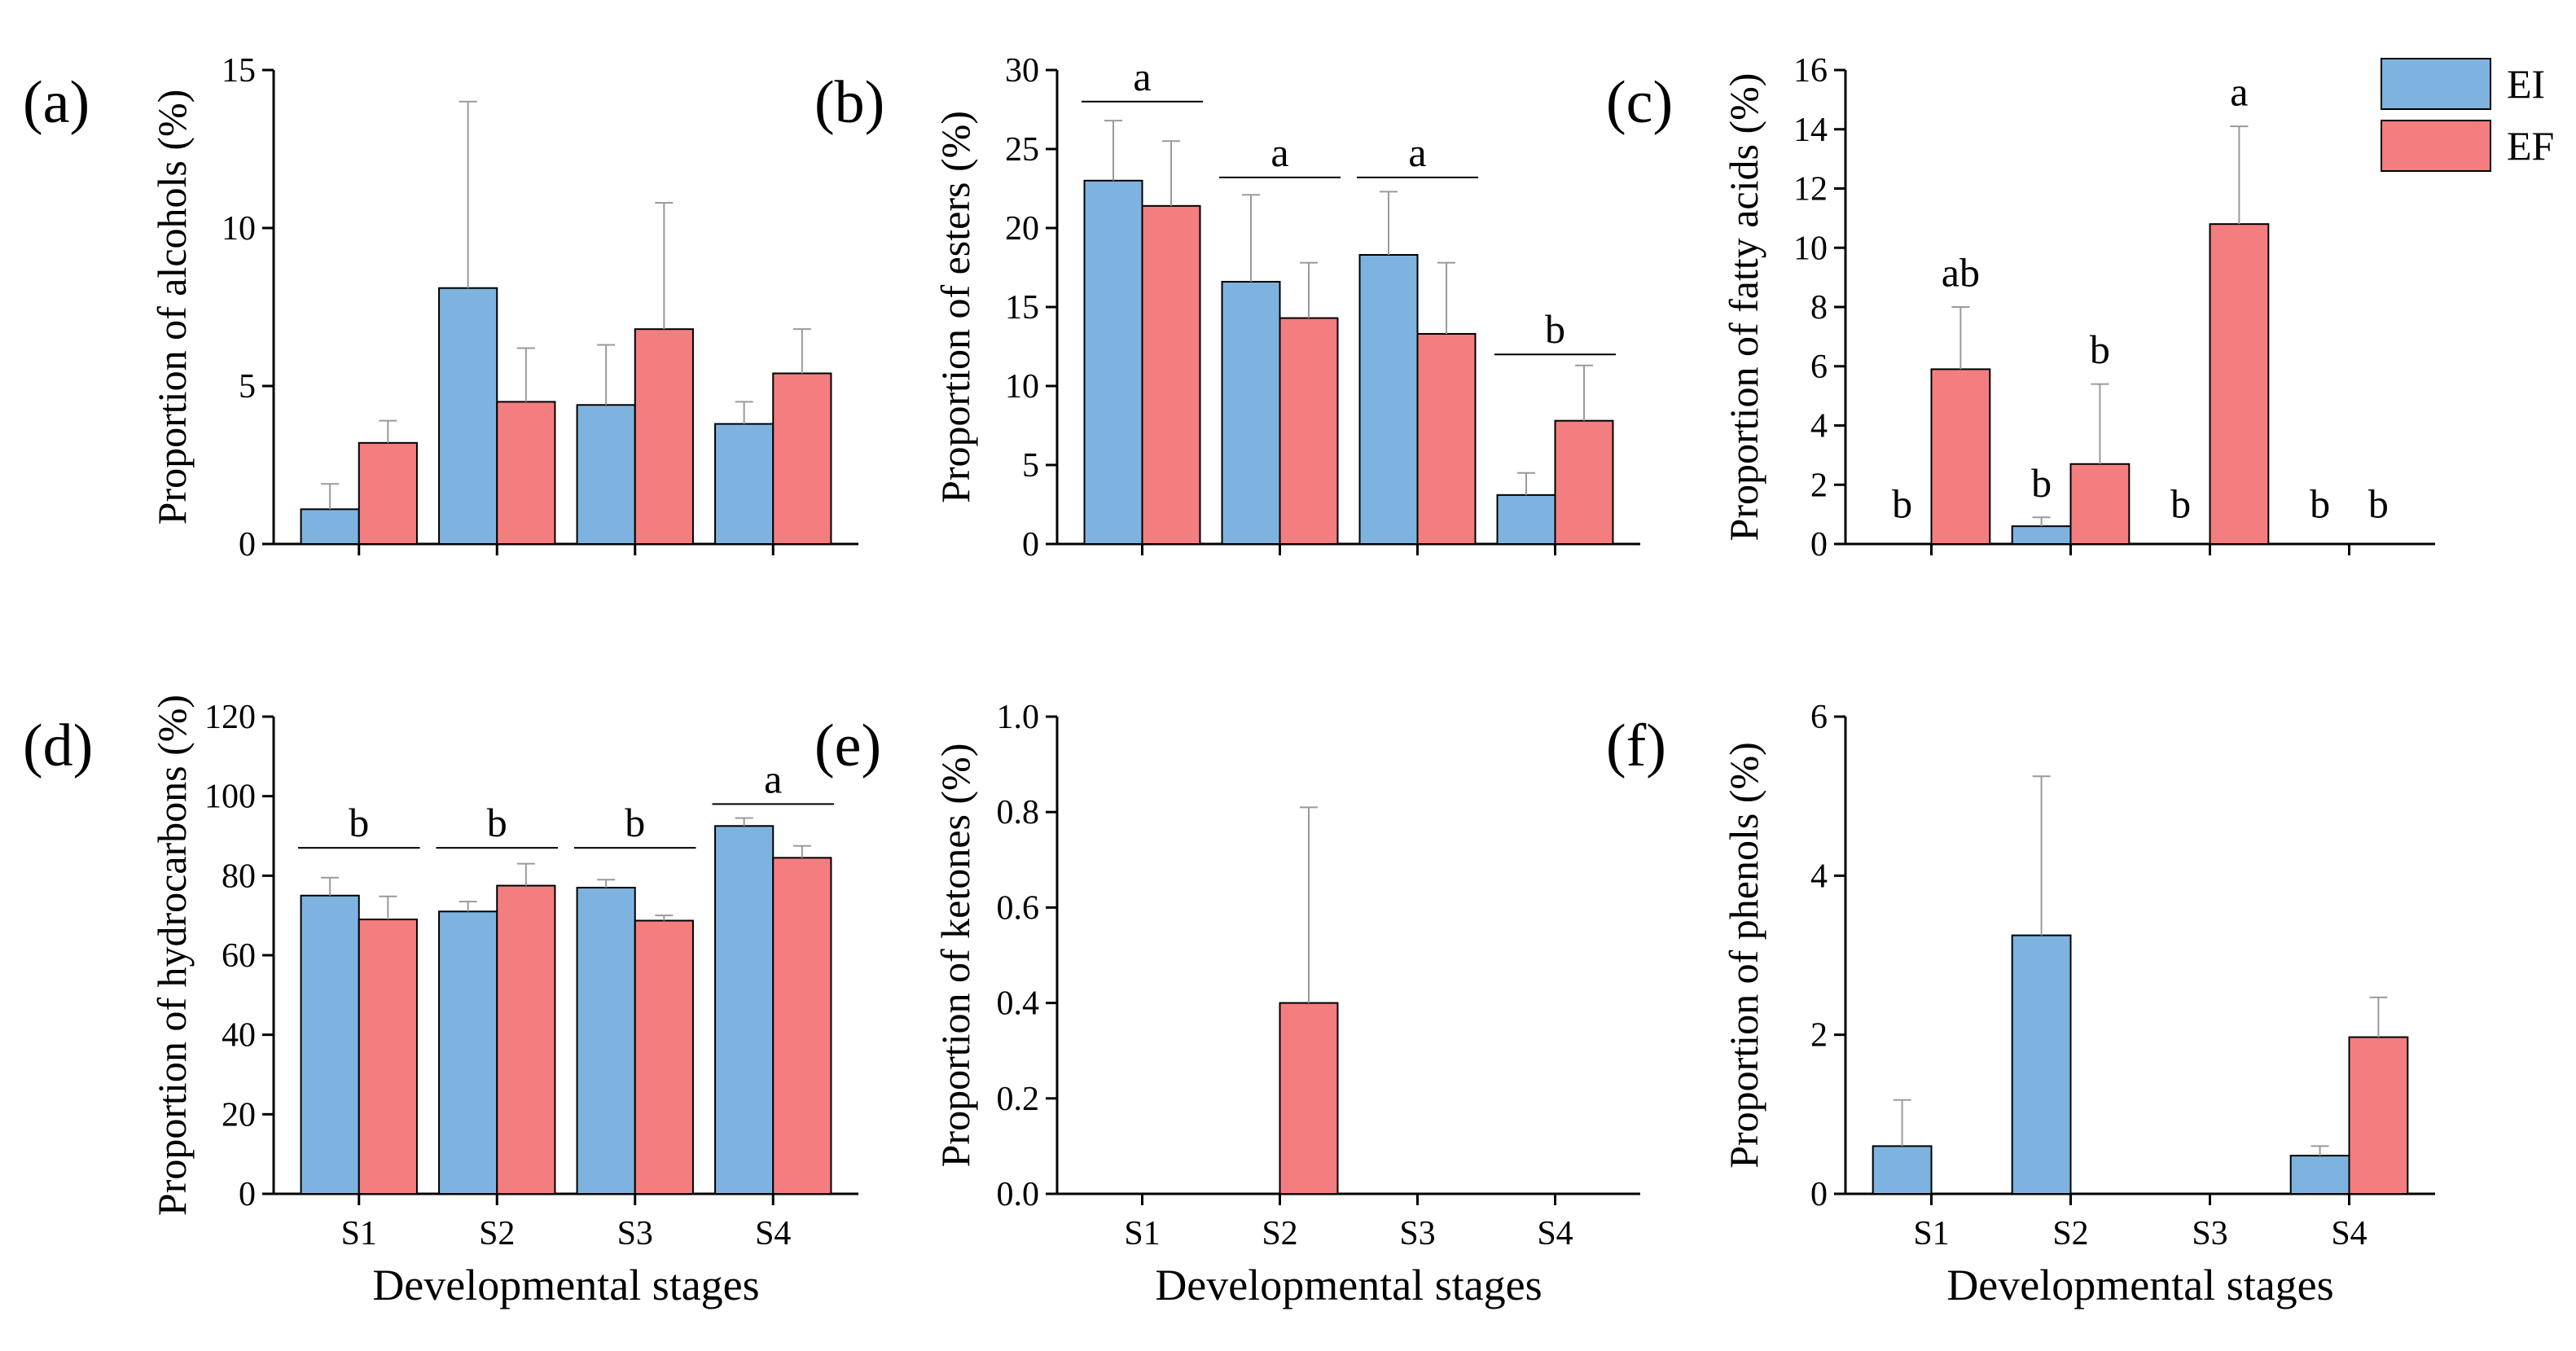  Describe the element at coordinates (1018, 717) in the screenshot. I see `y-tick-label: 1.0` at that location.